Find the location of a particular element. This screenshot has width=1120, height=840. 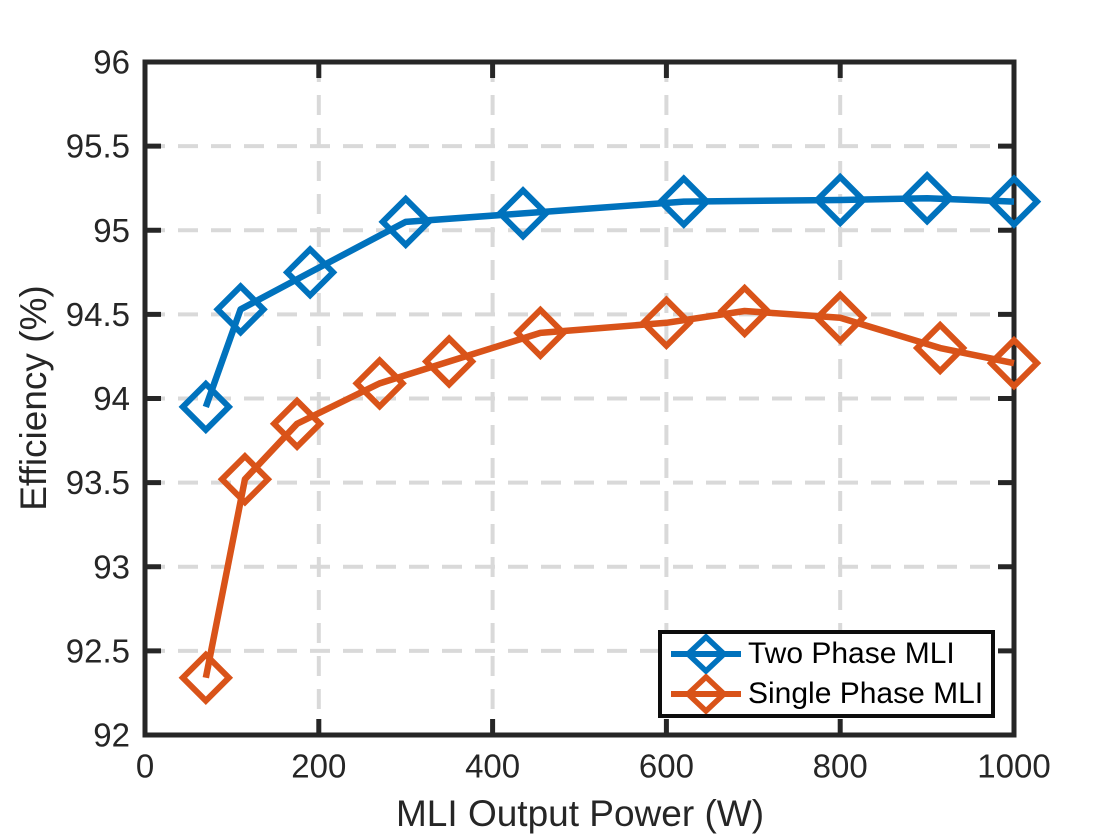

x-tick-label: 1000 is located at coordinates (1013, 766).